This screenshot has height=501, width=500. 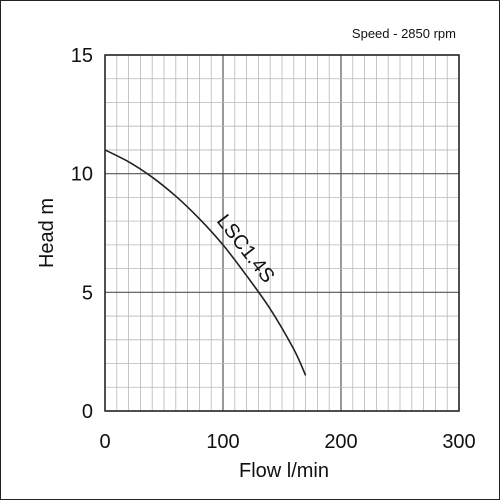 I want to click on x-tick-label: 200, so click(x=340, y=442).